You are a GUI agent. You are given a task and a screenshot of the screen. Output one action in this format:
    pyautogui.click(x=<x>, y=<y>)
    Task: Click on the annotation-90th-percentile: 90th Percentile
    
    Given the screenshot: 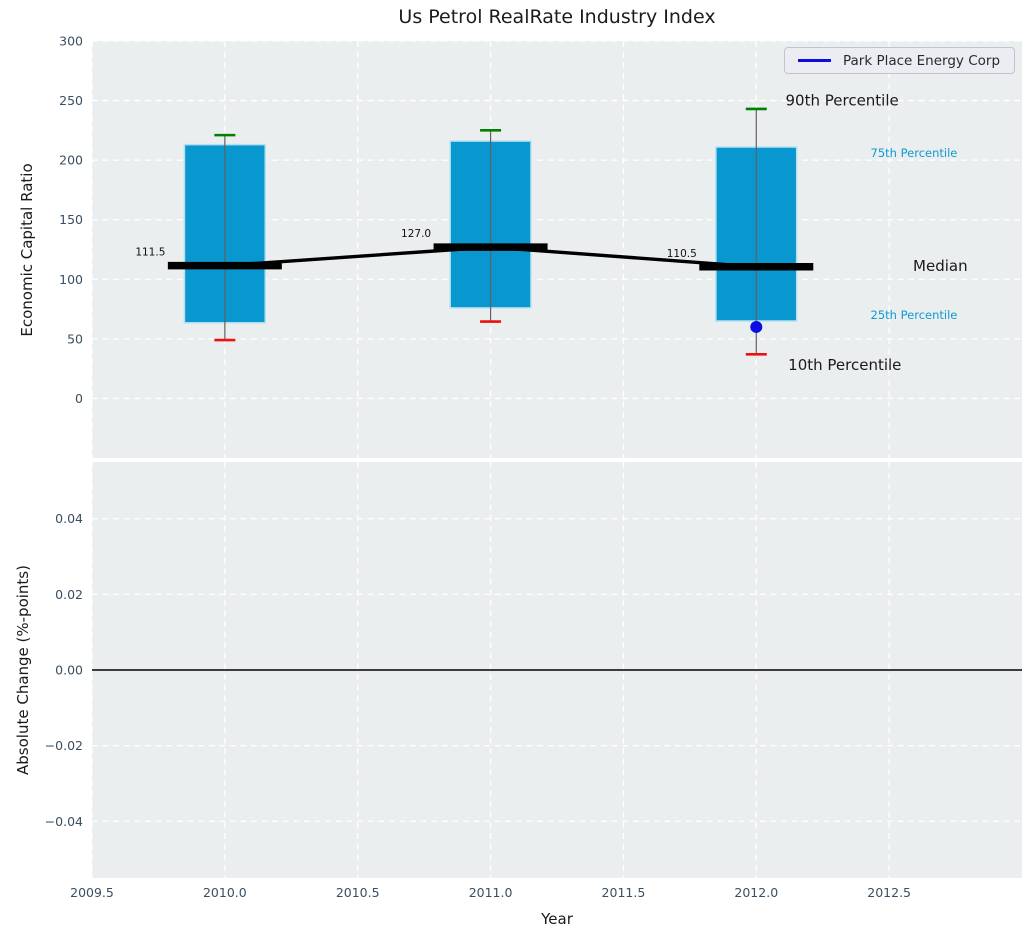 What is the action you would take?
    pyautogui.click(x=842, y=101)
    